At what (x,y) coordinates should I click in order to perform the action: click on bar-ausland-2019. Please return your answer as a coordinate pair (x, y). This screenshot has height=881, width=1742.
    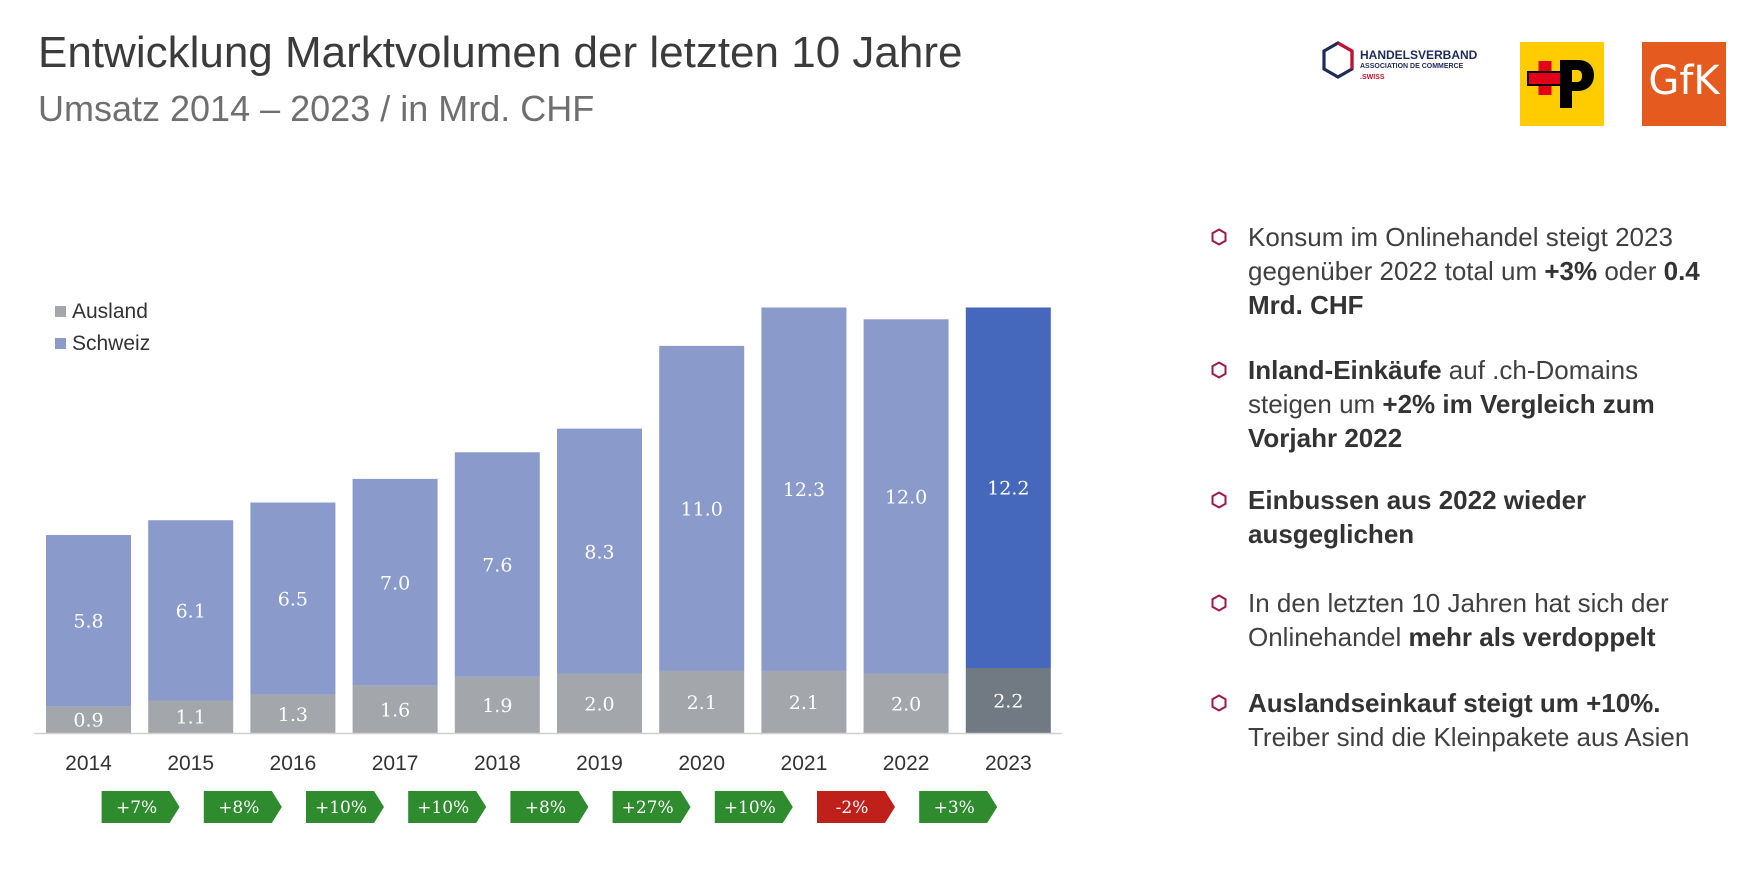
    Looking at the image, I should click on (599, 703).